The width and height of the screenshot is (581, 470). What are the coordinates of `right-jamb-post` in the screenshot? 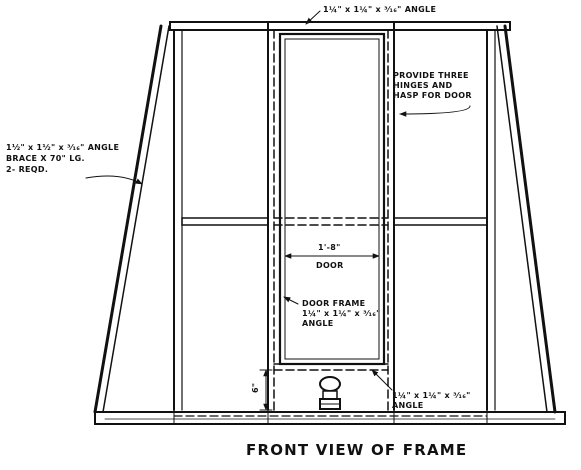 It's located at (391, 216).